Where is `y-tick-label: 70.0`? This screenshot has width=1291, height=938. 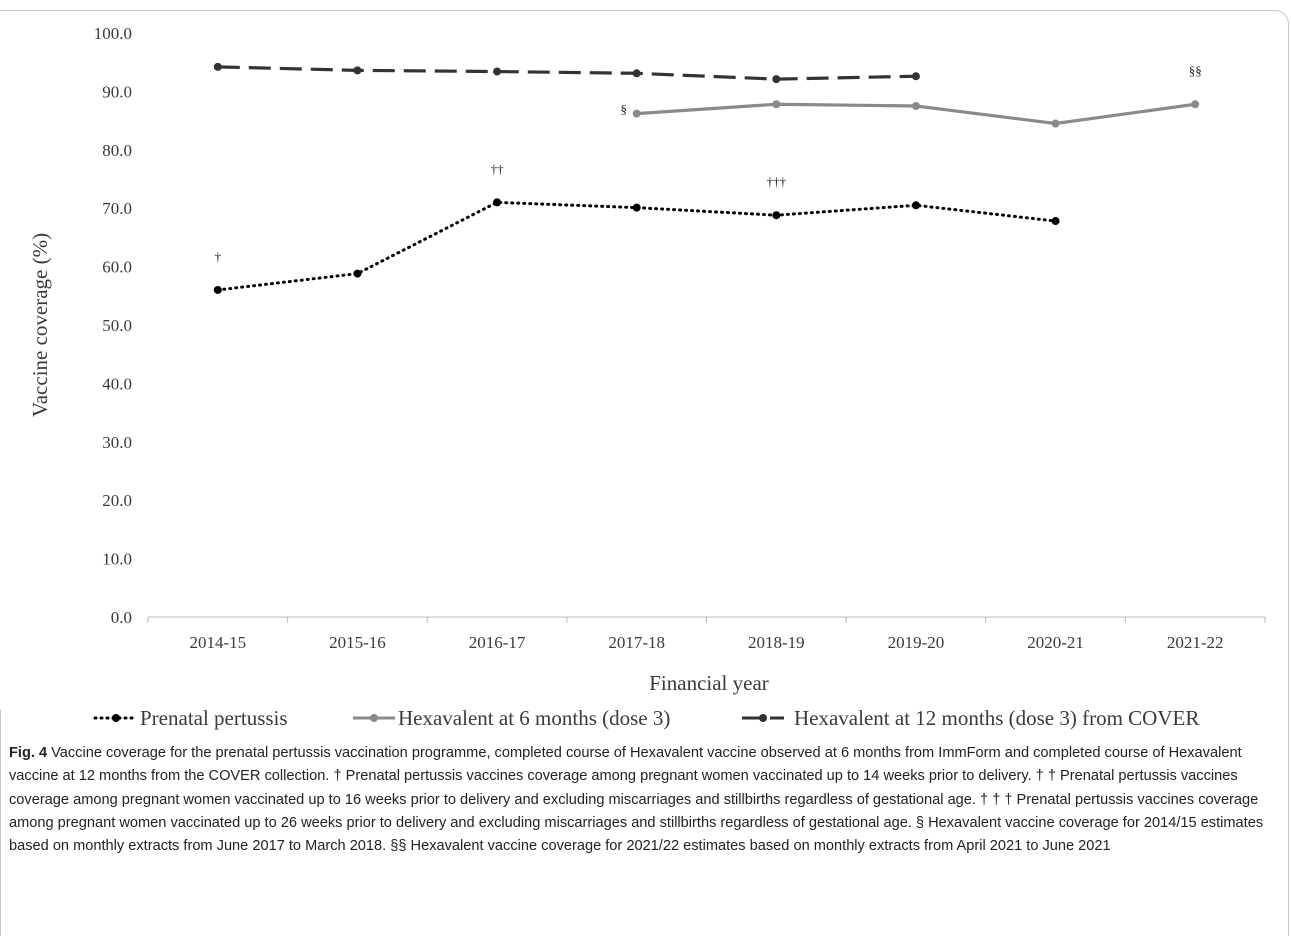
y-tick-label: 70.0 is located at coordinates (117, 208).